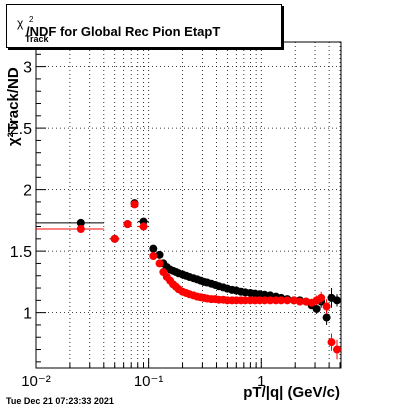  I want to click on y-tick-label: 2, so click(27, 191).